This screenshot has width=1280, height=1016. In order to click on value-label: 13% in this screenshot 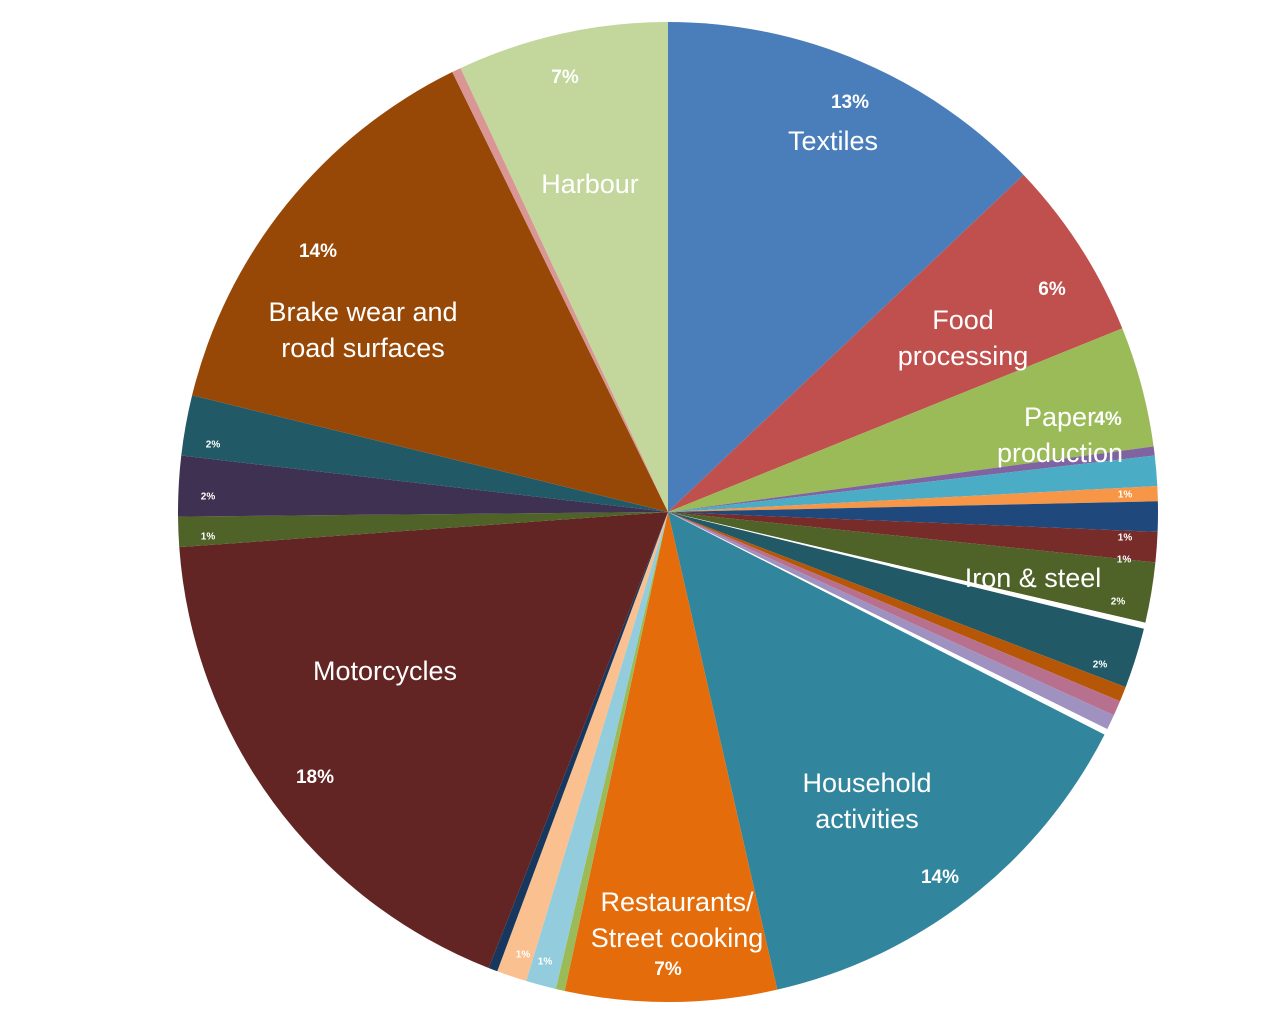, I will do `click(850, 102)`.